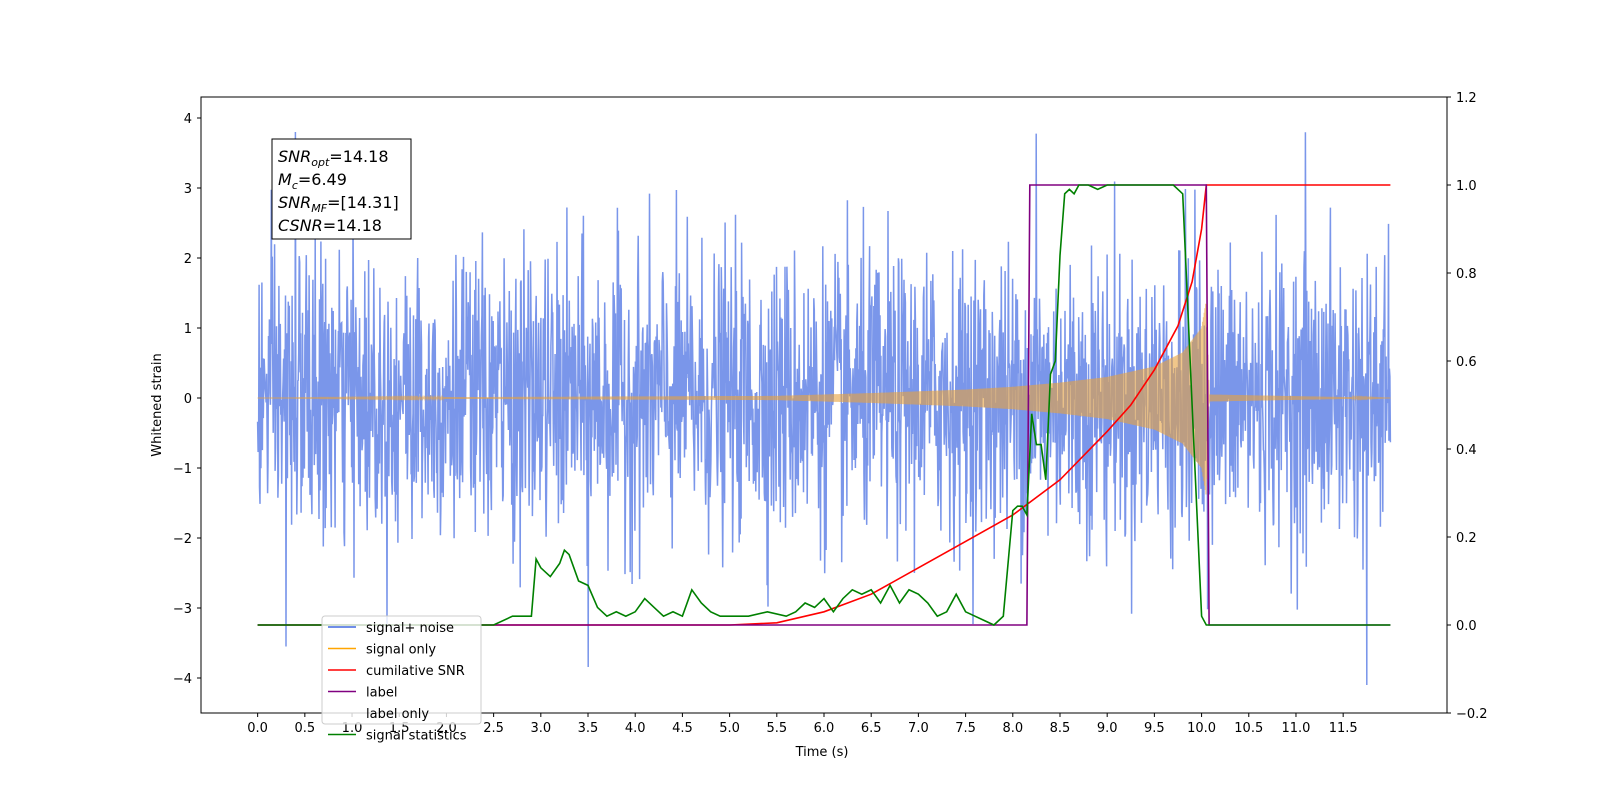  Describe the element at coordinates (1466, 186) in the screenshot. I see `y-right-tick-label: 1.0` at that location.